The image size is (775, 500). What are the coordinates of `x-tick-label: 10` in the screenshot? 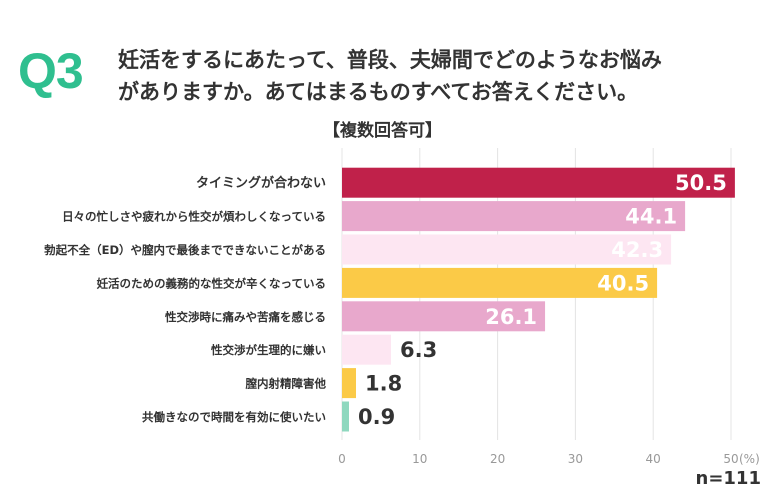 It's located at (419, 459).